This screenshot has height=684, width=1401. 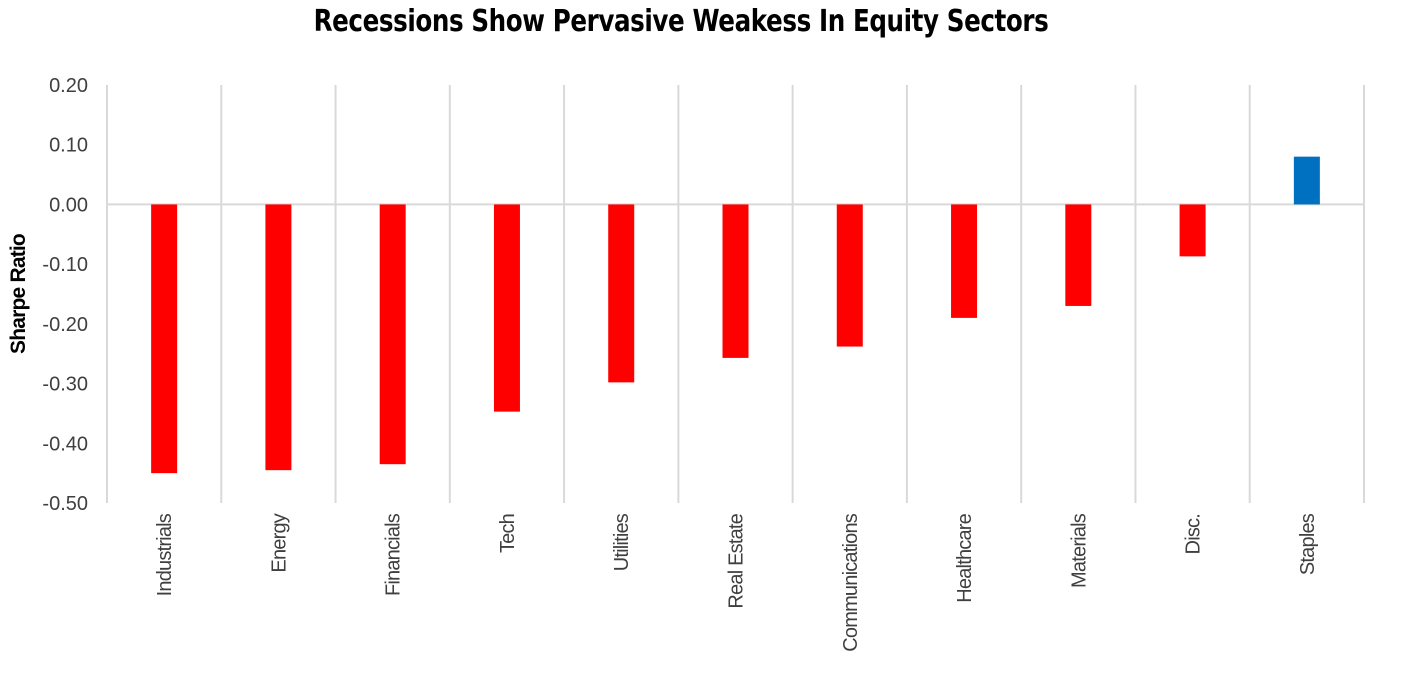 I want to click on x-tick-label: Energy, so click(x=279, y=542).